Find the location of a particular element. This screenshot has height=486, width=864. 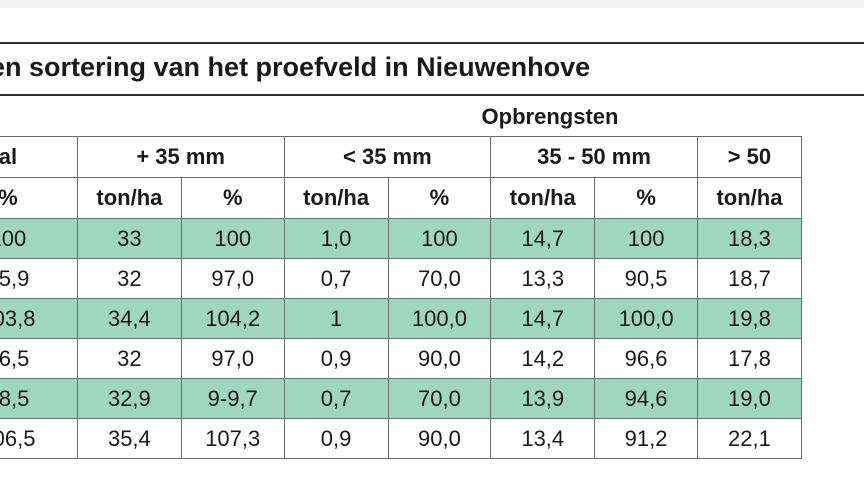

table-row: 98,532,99-9,70,770,013,994,619,0 is located at coordinates (401, 398).